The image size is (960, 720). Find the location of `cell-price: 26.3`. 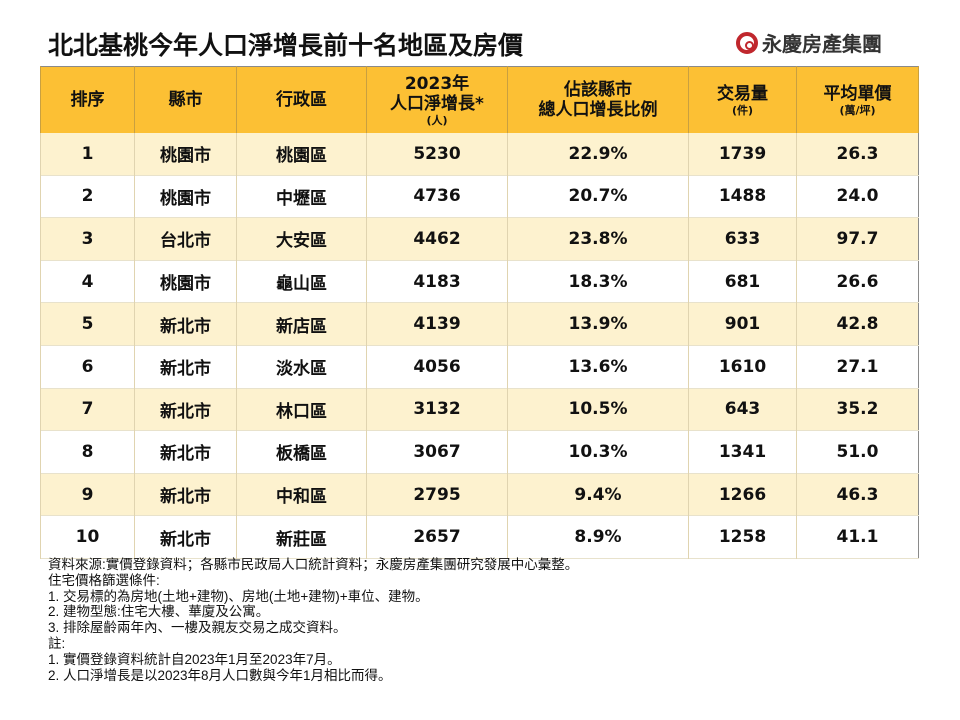

cell-price: 26.3 is located at coordinates (857, 154).